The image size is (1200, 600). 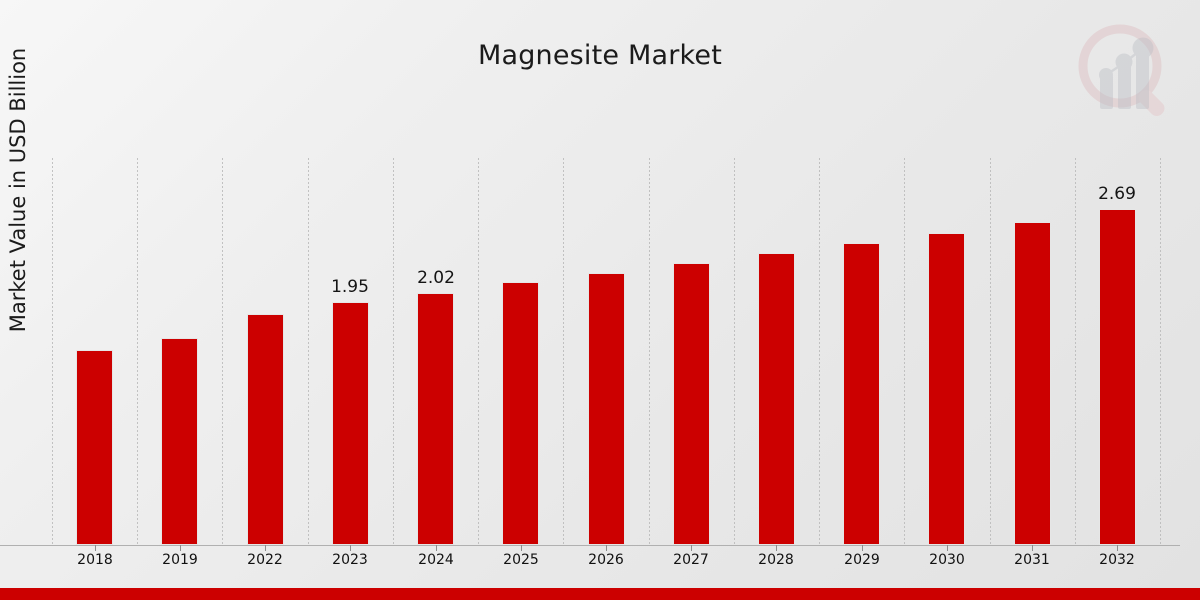 What do you see at coordinates (862, 560) in the screenshot?
I see `x-tick-label-2029: 2029` at bounding box center [862, 560].